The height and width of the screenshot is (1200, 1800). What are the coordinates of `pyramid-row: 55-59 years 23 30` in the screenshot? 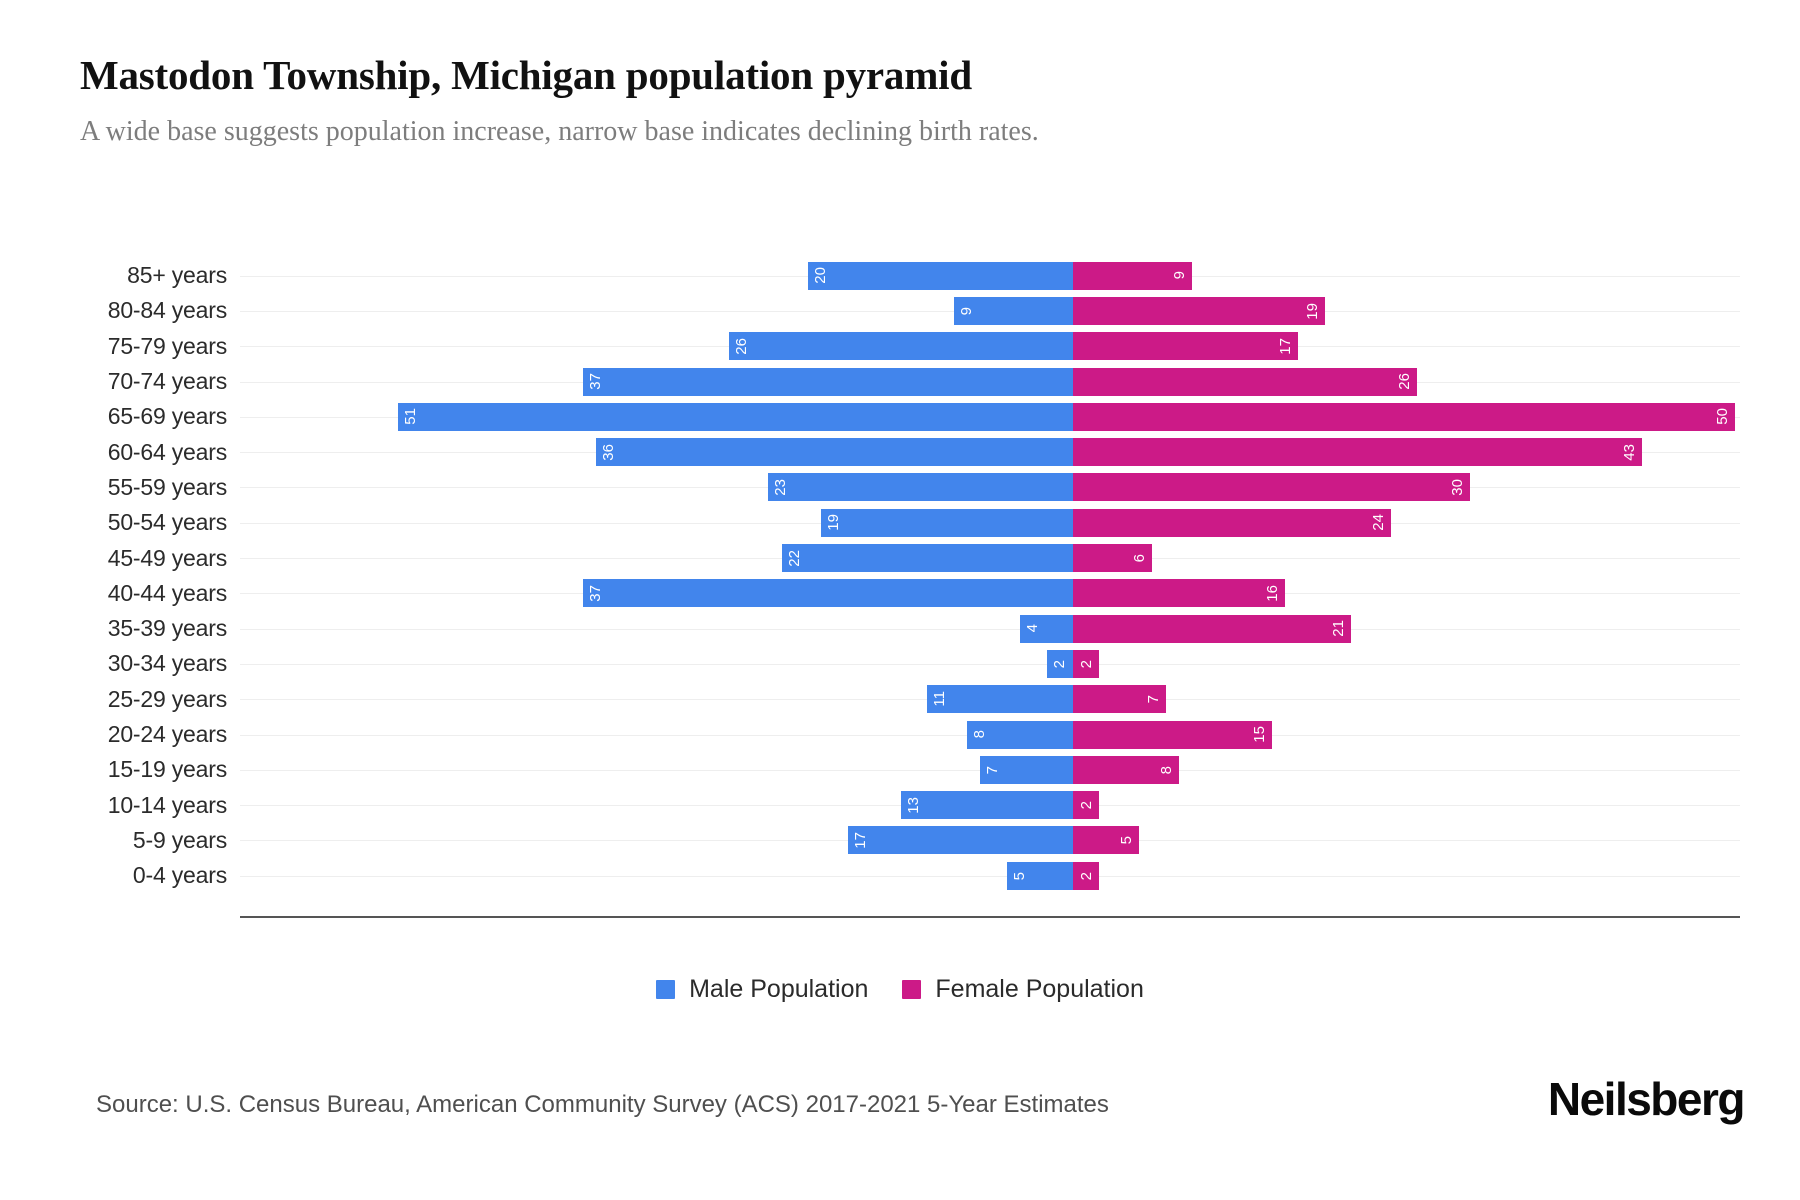 It's located at (910, 487).